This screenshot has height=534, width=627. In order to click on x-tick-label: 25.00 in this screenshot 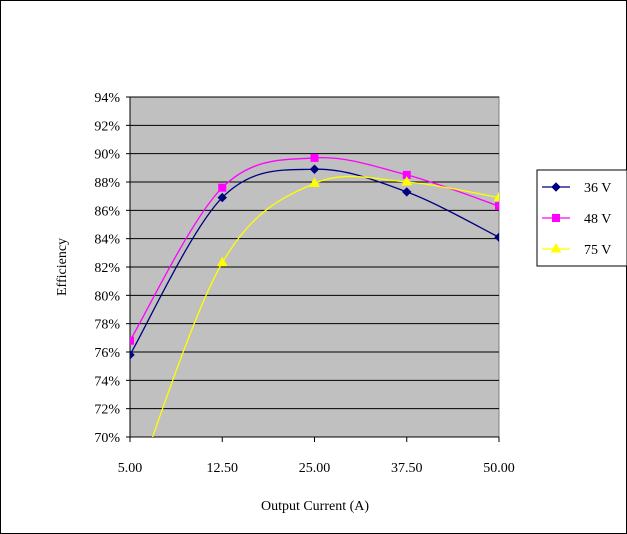, I will do `click(315, 468)`.